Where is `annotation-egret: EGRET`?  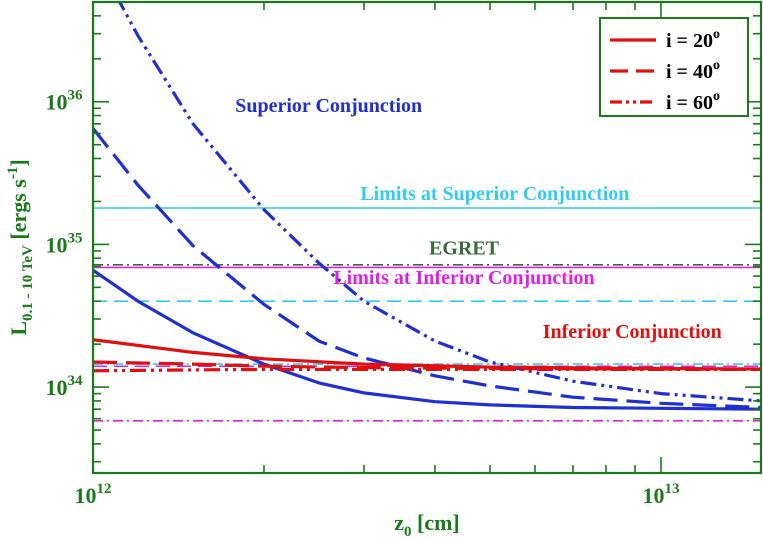 annotation-egret: EGRET is located at coordinates (464, 248).